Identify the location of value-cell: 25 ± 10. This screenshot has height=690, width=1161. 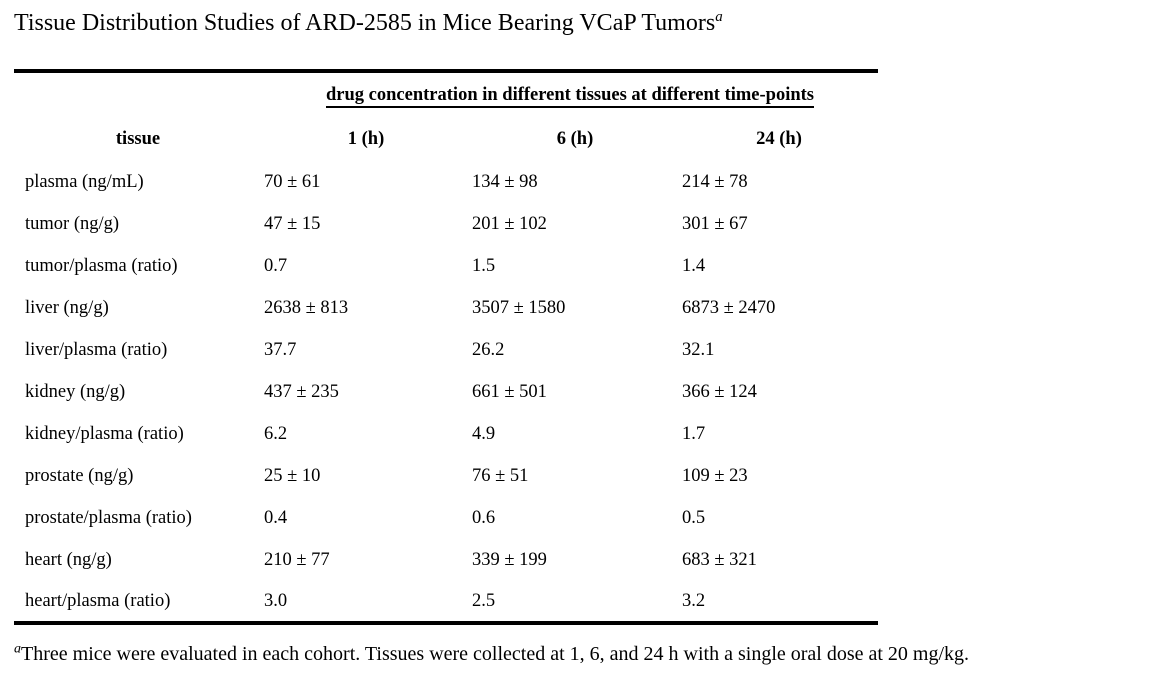
(292, 475).